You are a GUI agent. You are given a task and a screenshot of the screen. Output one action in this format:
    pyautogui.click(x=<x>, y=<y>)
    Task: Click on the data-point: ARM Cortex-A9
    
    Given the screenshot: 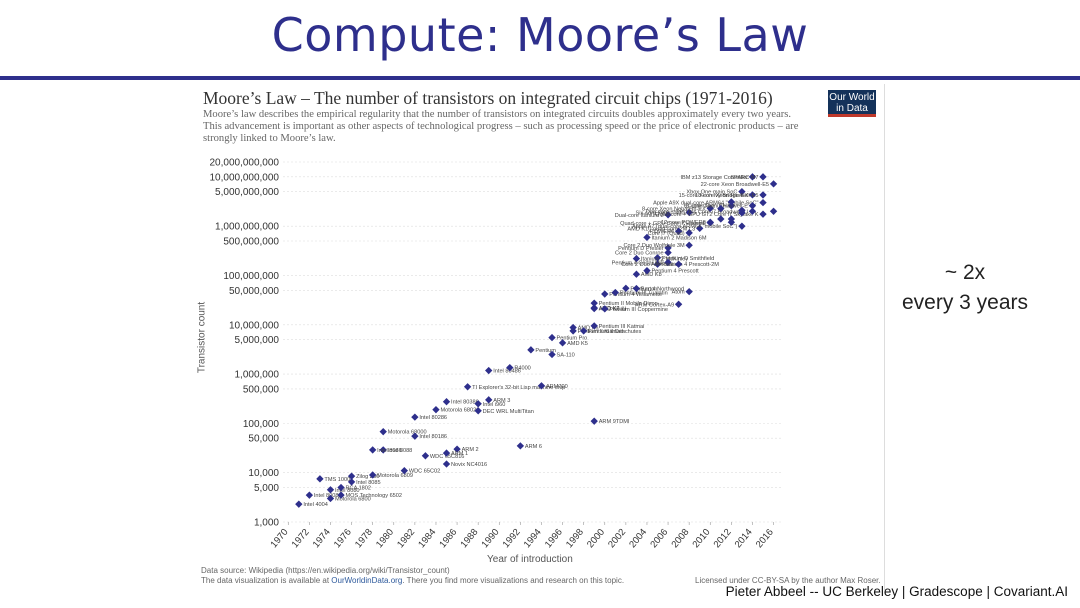 What is the action you would take?
    pyautogui.click(x=659, y=304)
    